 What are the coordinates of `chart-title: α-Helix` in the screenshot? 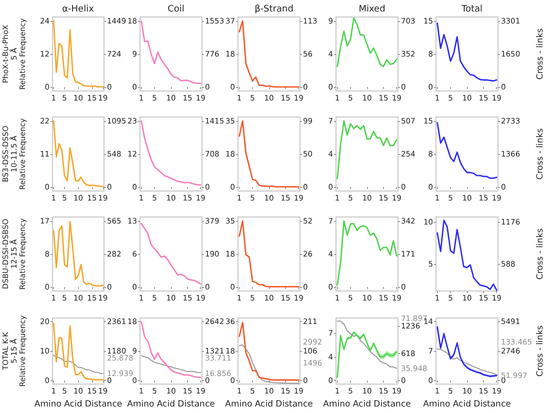 It's located at (78, 9).